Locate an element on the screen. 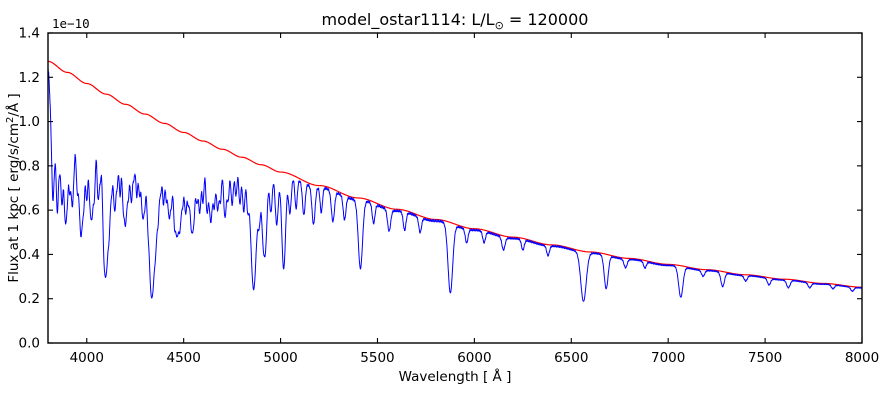  ylabel-superscript: 2 is located at coordinates (10, 120).